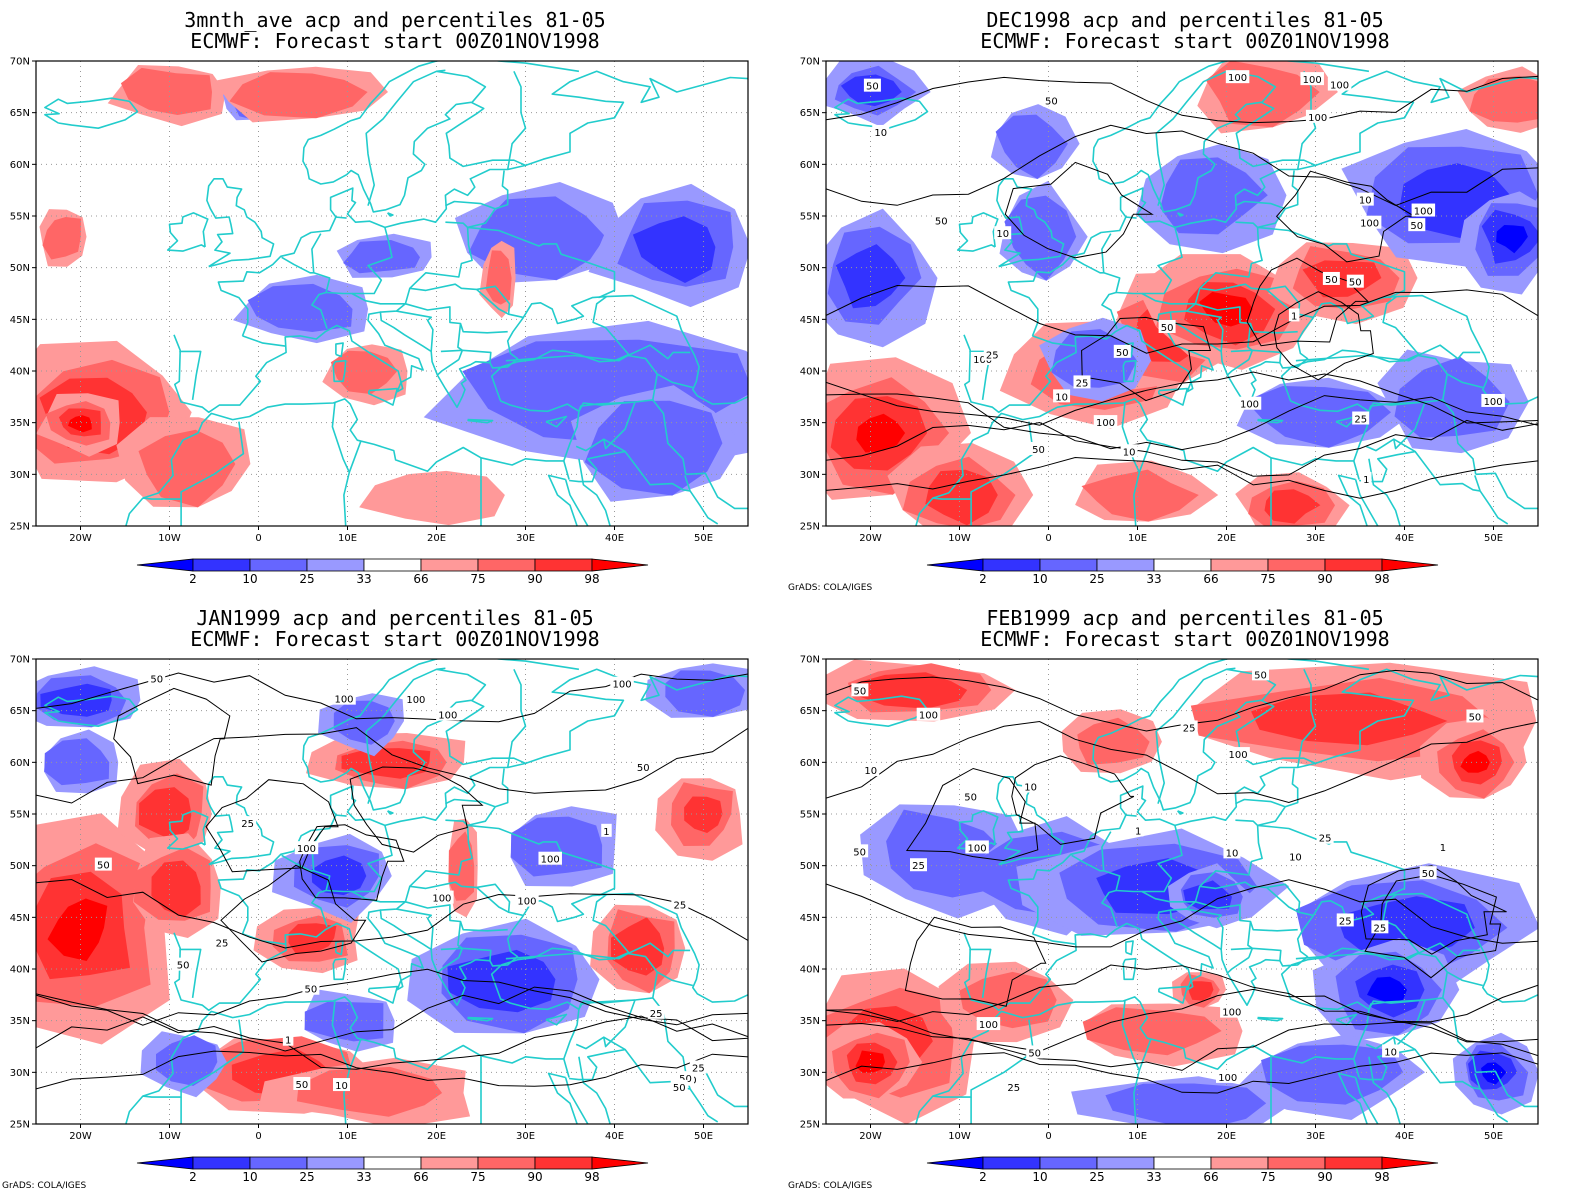  I want to click on contour-label: 25, so click(247, 824).